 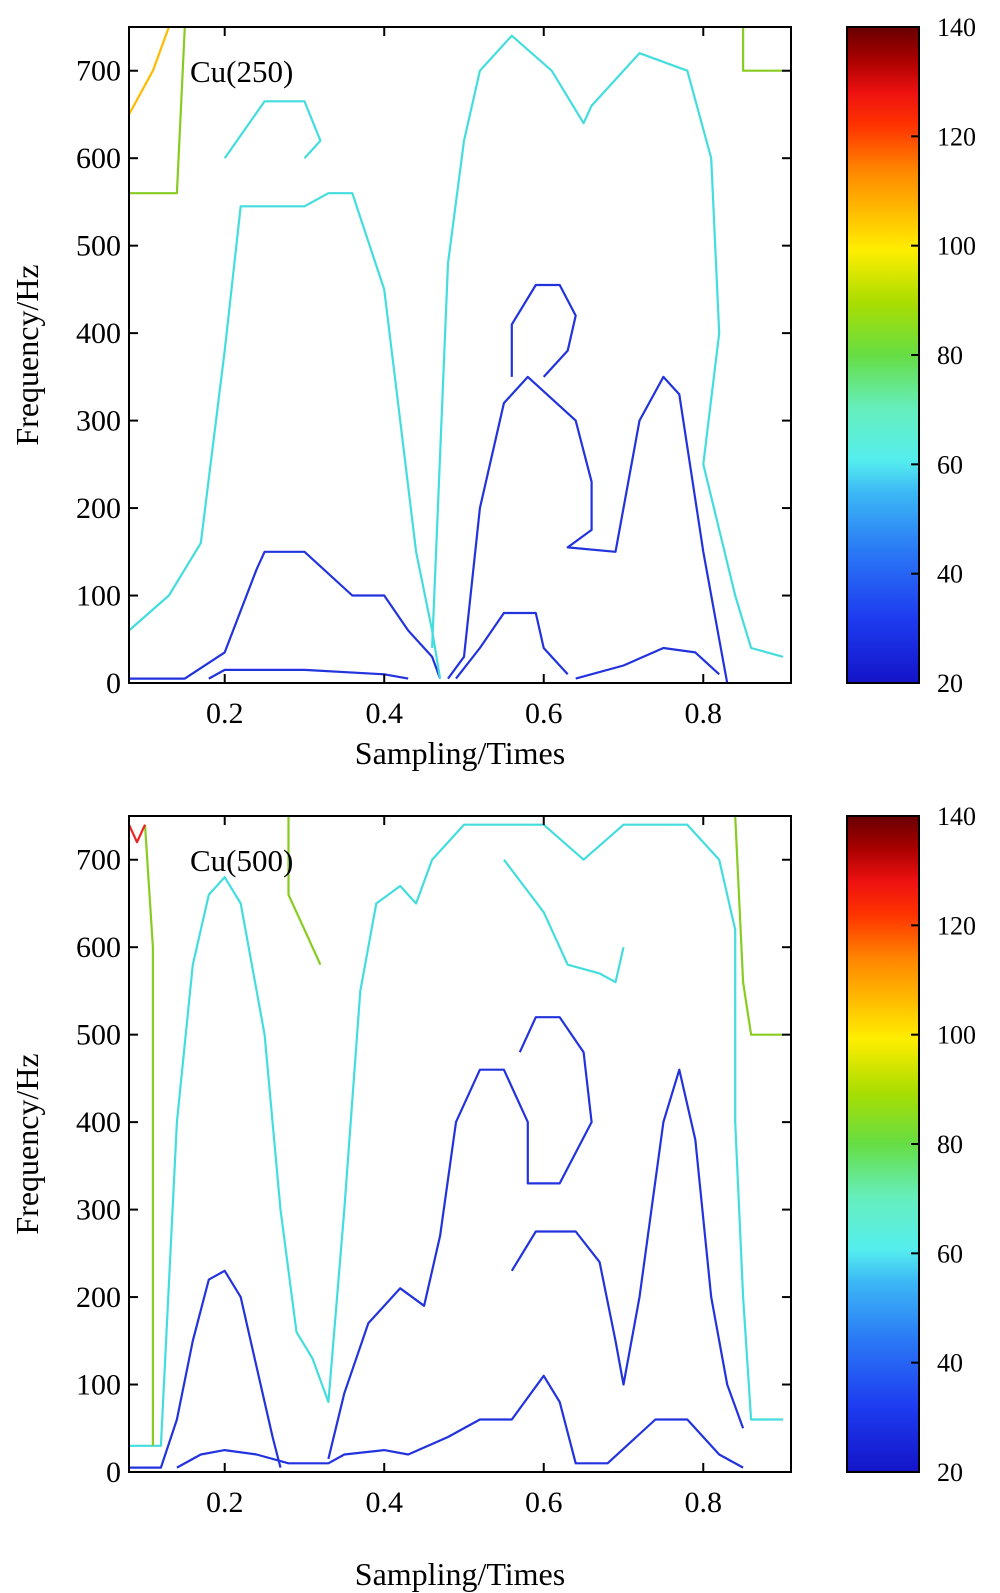 What do you see at coordinates (241, 71) in the screenshot?
I see `panel-label: Cu(250)` at bounding box center [241, 71].